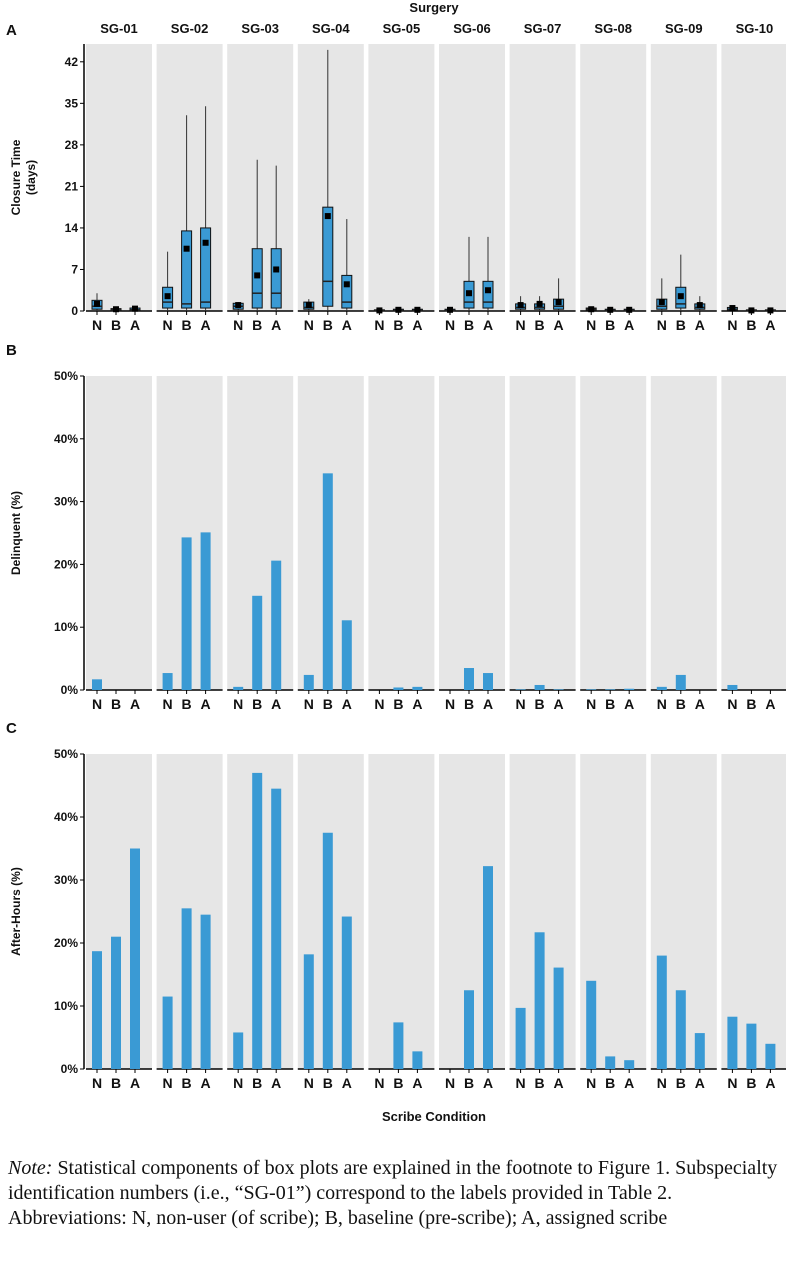 Image resolution: width=786 pixels, height=1280 pixels. What do you see at coordinates (260, 28) in the screenshot?
I see `group-header: SG-03` at bounding box center [260, 28].